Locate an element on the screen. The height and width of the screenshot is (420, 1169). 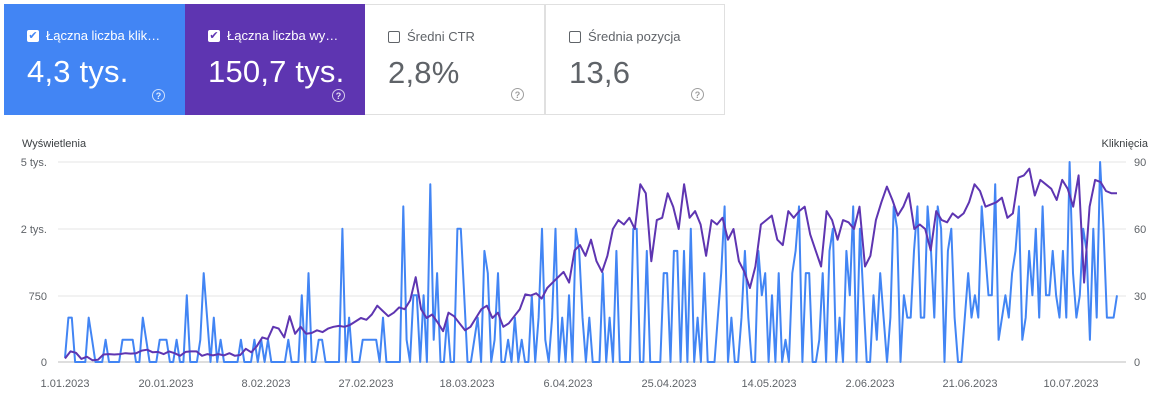
x-tick-label: 14.05.2023 is located at coordinates (768, 384).